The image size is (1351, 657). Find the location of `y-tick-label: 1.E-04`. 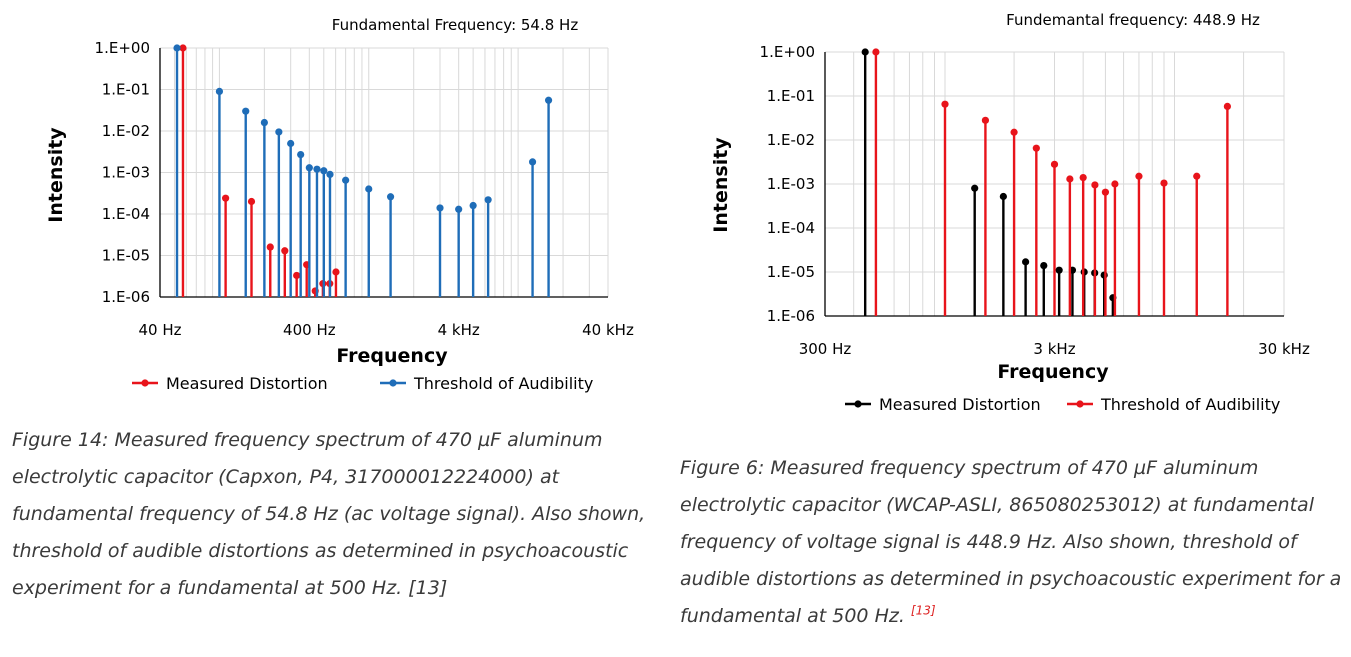

y-tick-label: 1.E-04 is located at coordinates (791, 228).